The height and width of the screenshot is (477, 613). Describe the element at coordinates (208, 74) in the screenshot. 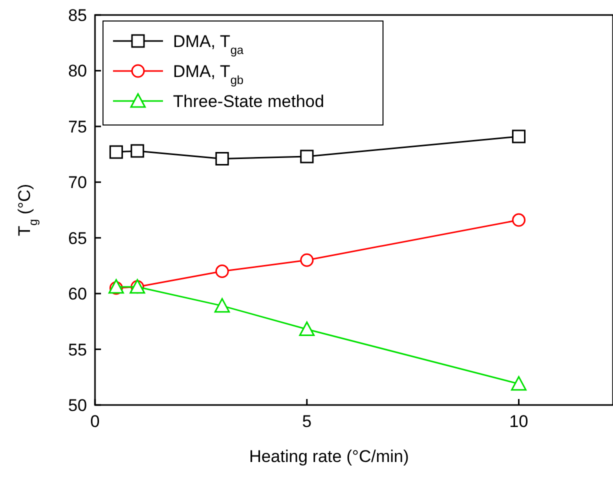

I see `legend-label: DMA, T$_{gb}$` at that location.